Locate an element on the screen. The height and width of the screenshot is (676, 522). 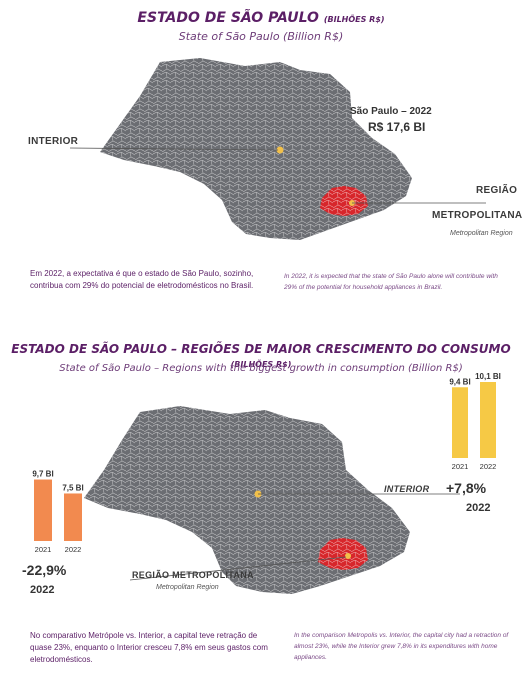
metro-bar-chart: 9,7 BI 2021 7,5 BI 2022 is located at coordinates (57, 512).